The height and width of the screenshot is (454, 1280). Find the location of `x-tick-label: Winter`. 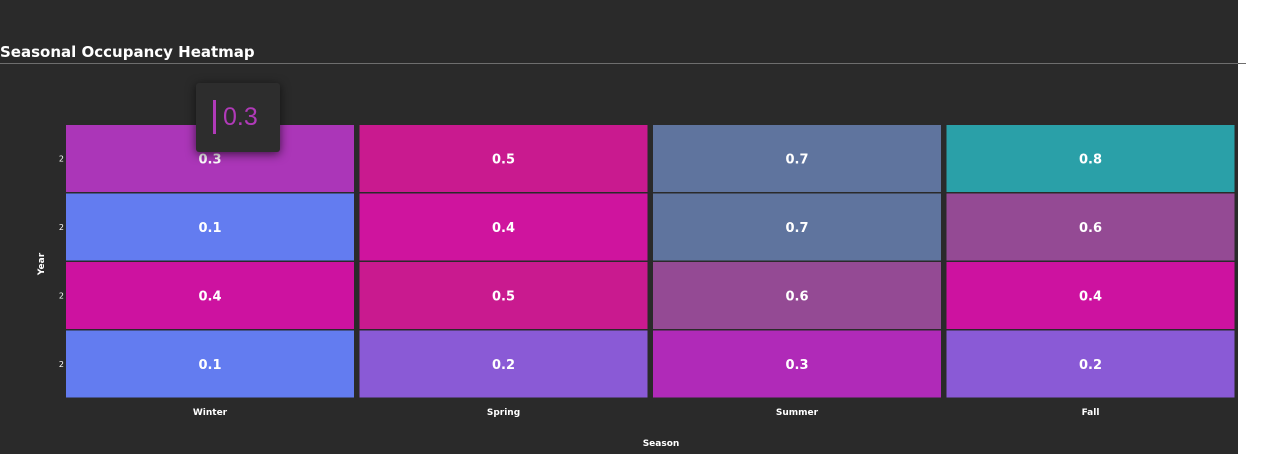

x-tick-label: Winter is located at coordinates (210, 413).